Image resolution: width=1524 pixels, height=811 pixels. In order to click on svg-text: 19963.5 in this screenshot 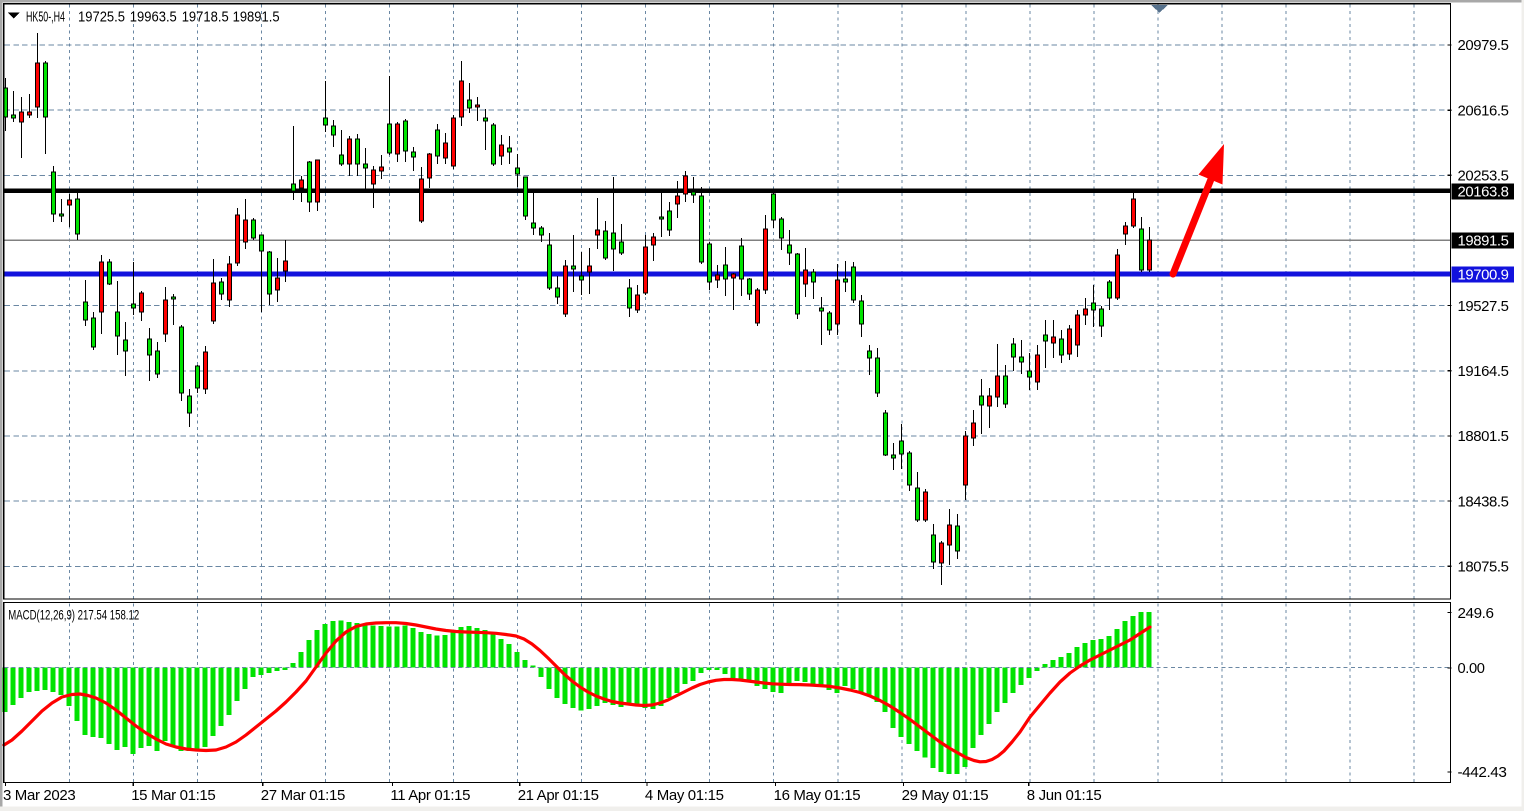, I will do `click(153, 18)`.